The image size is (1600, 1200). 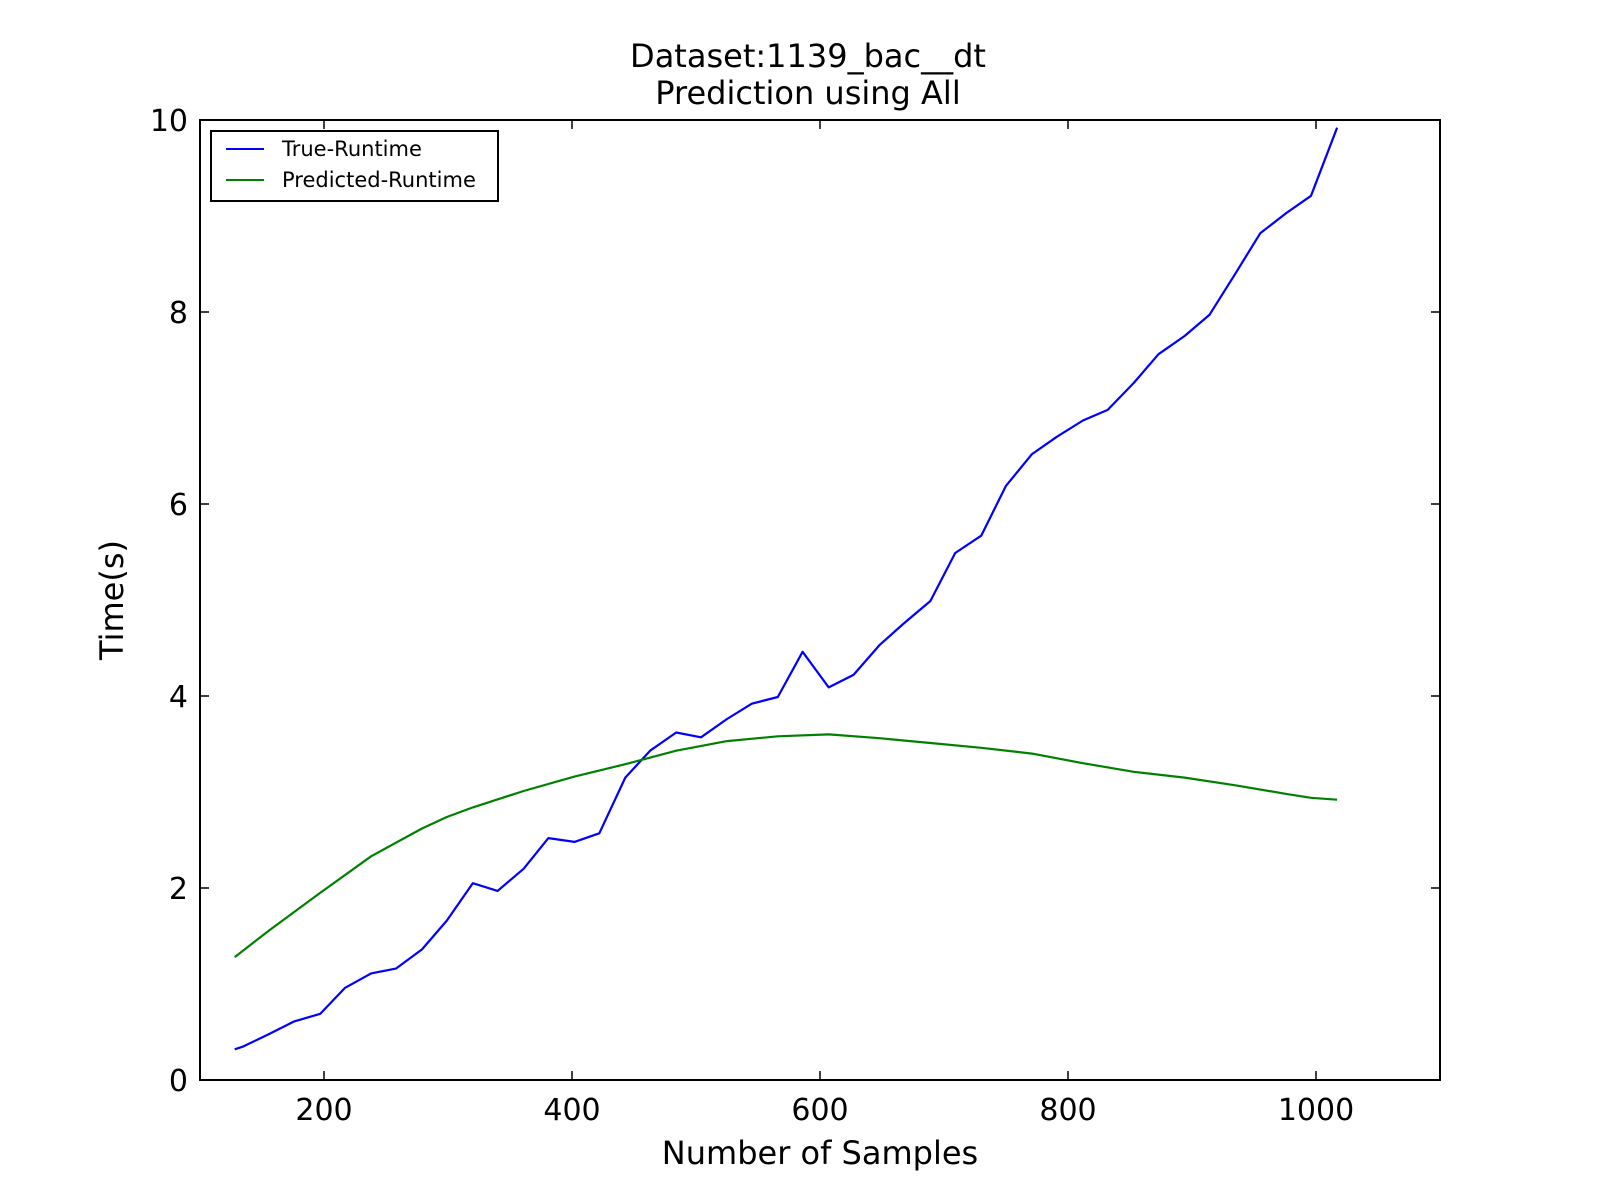 What do you see at coordinates (169, 121) in the screenshot?
I see `y-tick-label: 10` at bounding box center [169, 121].